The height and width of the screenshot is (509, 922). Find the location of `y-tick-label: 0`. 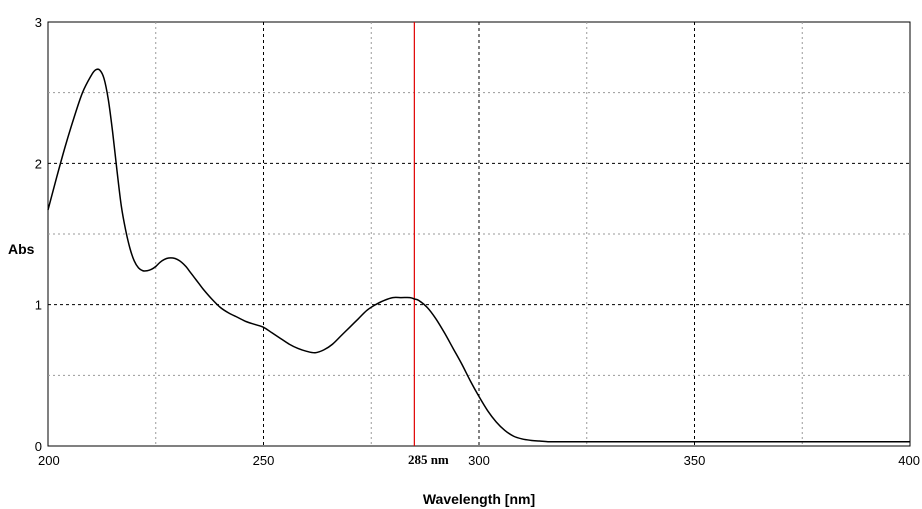

y-tick-label: 0 is located at coordinates (38, 446).